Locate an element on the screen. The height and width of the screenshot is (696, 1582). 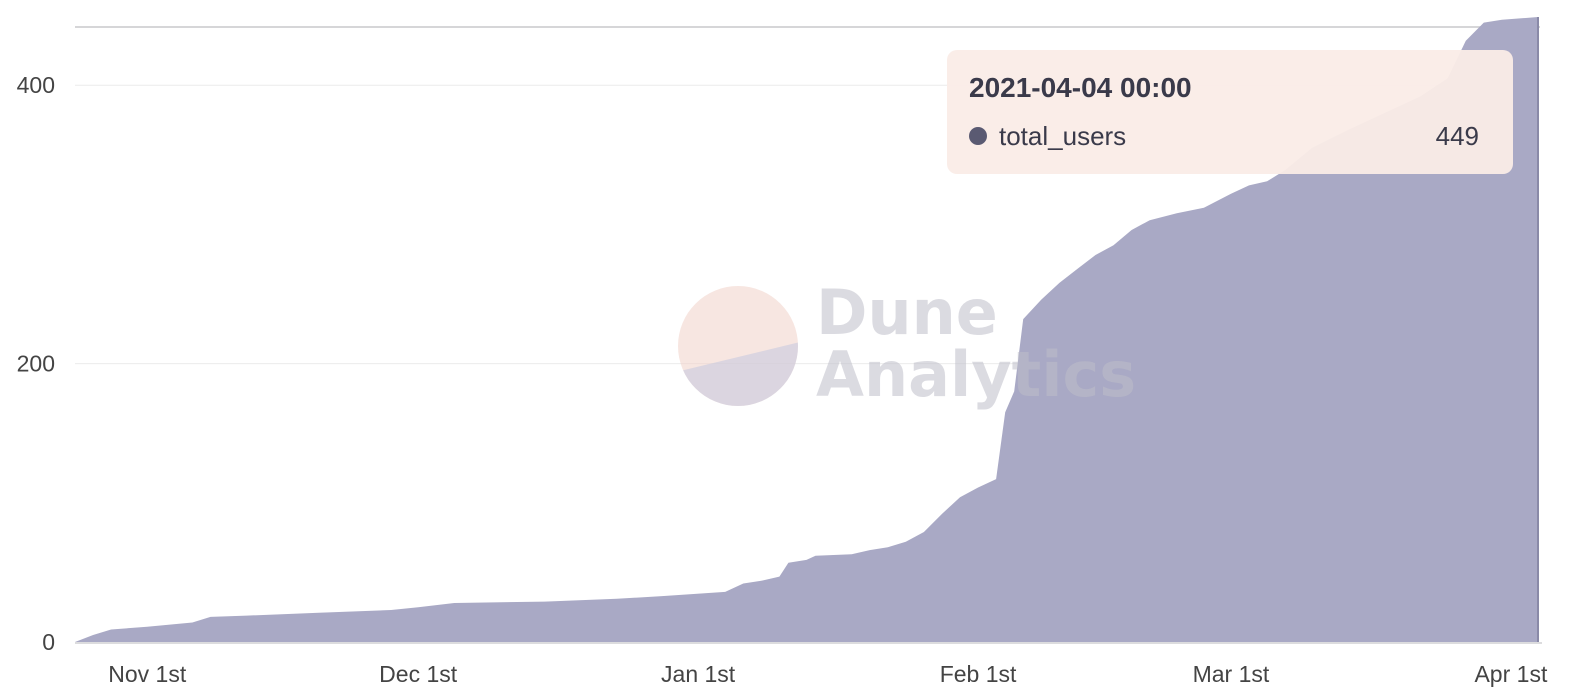
tooltip-title: 2021-04-04 00:00 is located at coordinates (1080, 87).